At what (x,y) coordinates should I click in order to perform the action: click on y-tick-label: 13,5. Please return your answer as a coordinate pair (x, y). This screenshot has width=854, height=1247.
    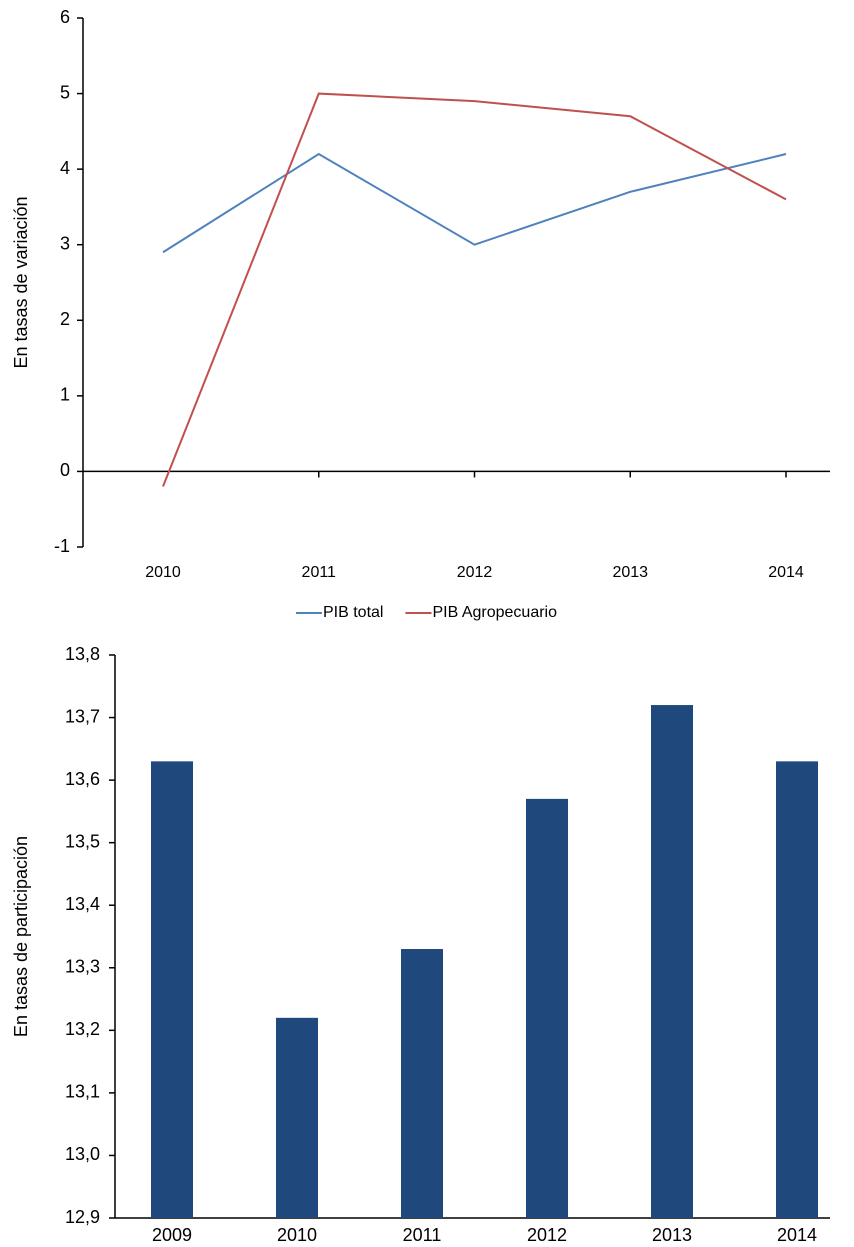
    Looking at the image, I should click on (82, 841).